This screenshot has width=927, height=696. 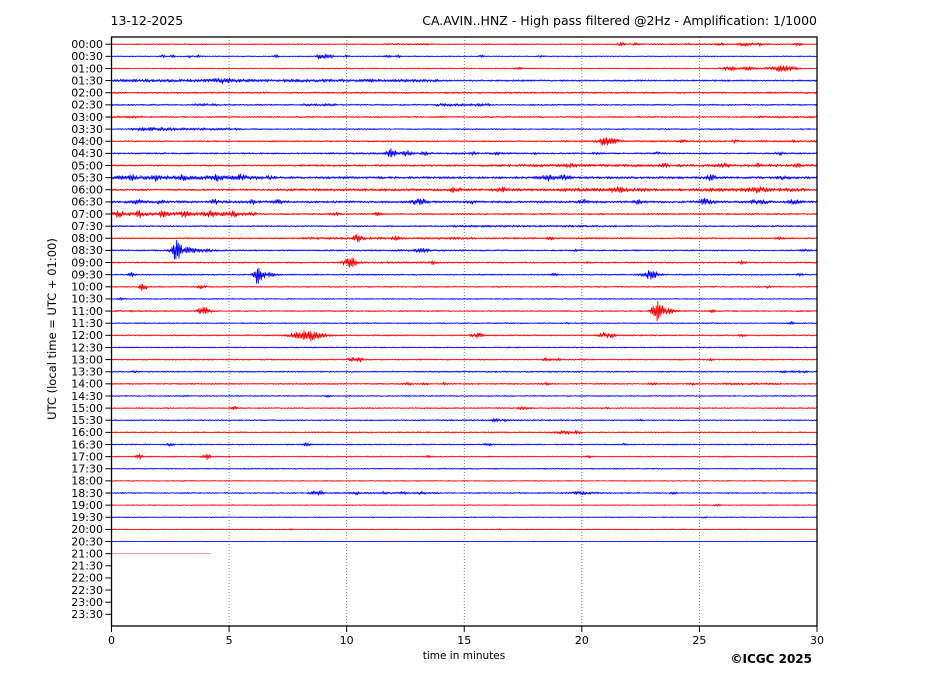 What do you see at coordinates (464, 468) in the screenshot?
I see `trace-17:30` at bounding box center [464, 468].